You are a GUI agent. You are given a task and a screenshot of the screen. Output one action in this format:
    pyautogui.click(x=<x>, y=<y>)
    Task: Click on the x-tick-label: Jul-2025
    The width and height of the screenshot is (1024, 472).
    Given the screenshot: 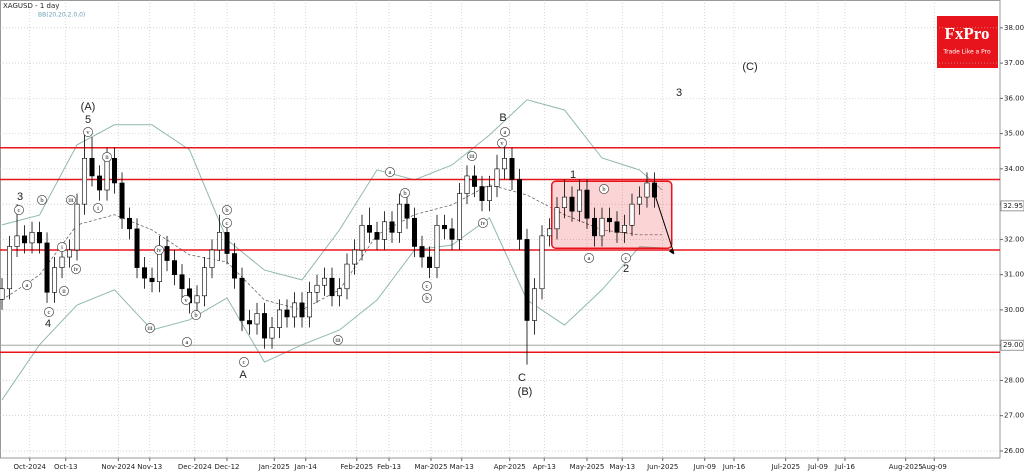 What is the action you would take?
    pyautogui.click(x=785, y=467)
    